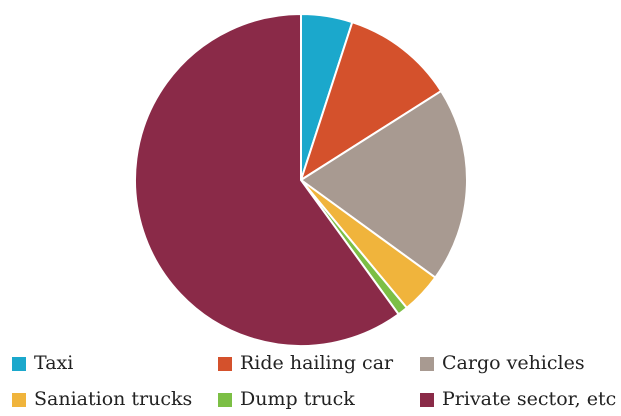  What do you see at coordinates (529, 399) in the screenshot?
I see `legend-label: Private sector, etc` at bounding box center [529, 399].